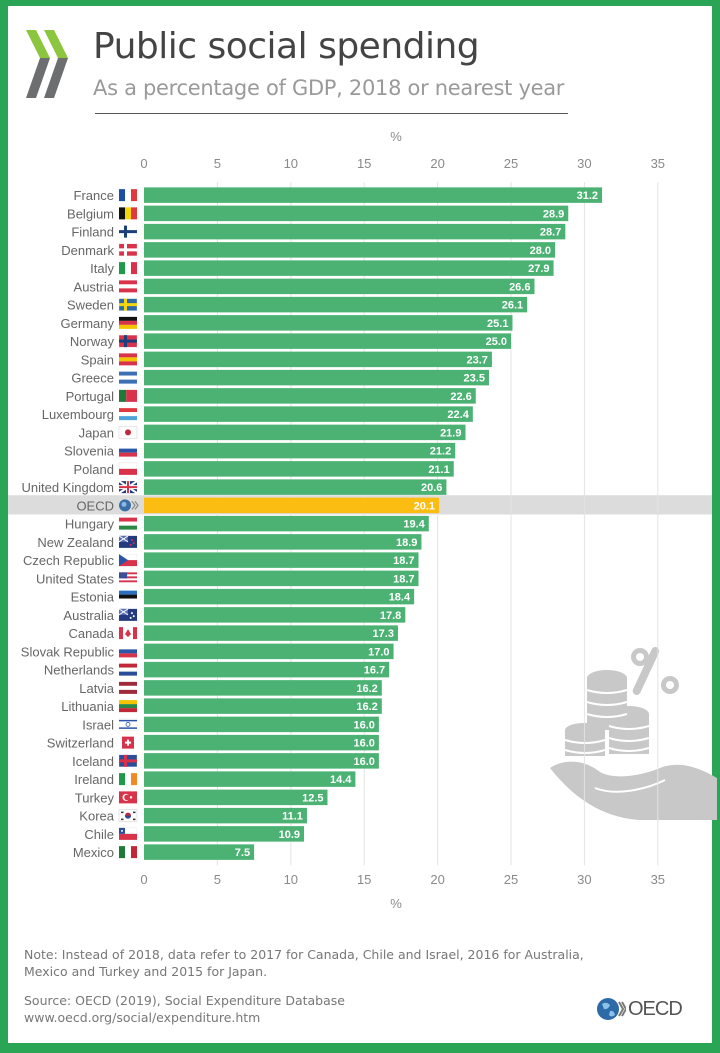 Image resolution: width=720 pixels, height=1053 pixels. I want to click on flag-icon-spain, so click(128, 359).